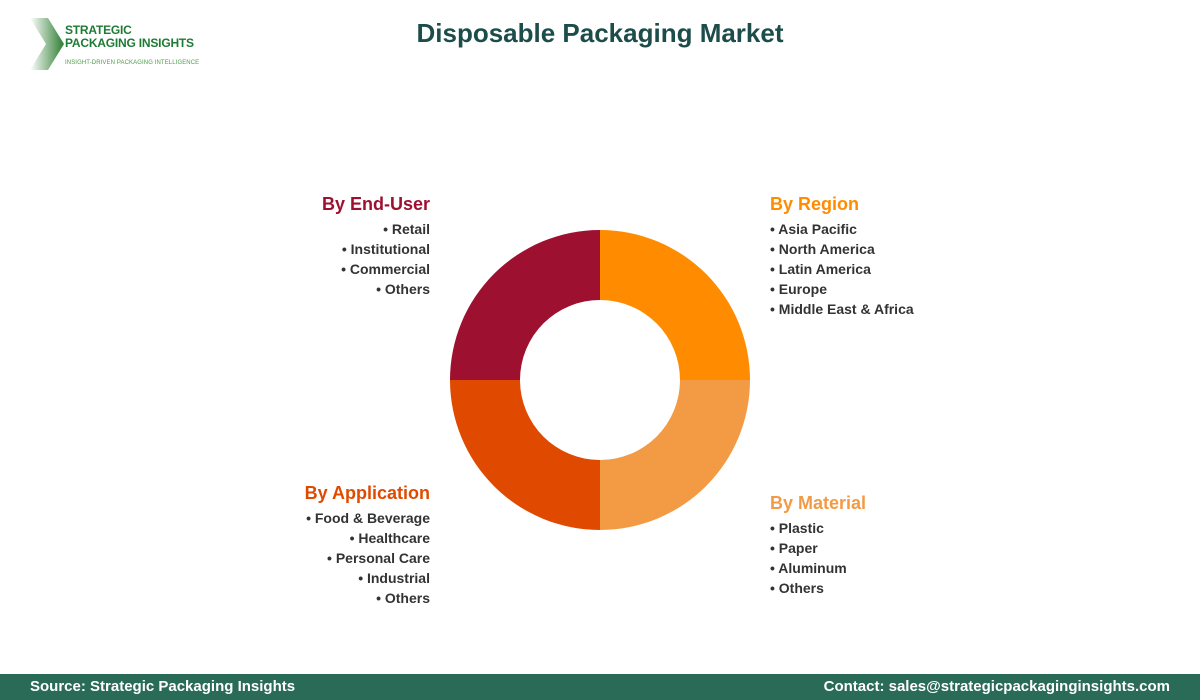 Image resolution: width=1200 pixels, height=700 pixels. What do you see at coordinates (385, 249) in the screenshot?
I see `segment-item: • Institutional` at bounding box center [385, 249].